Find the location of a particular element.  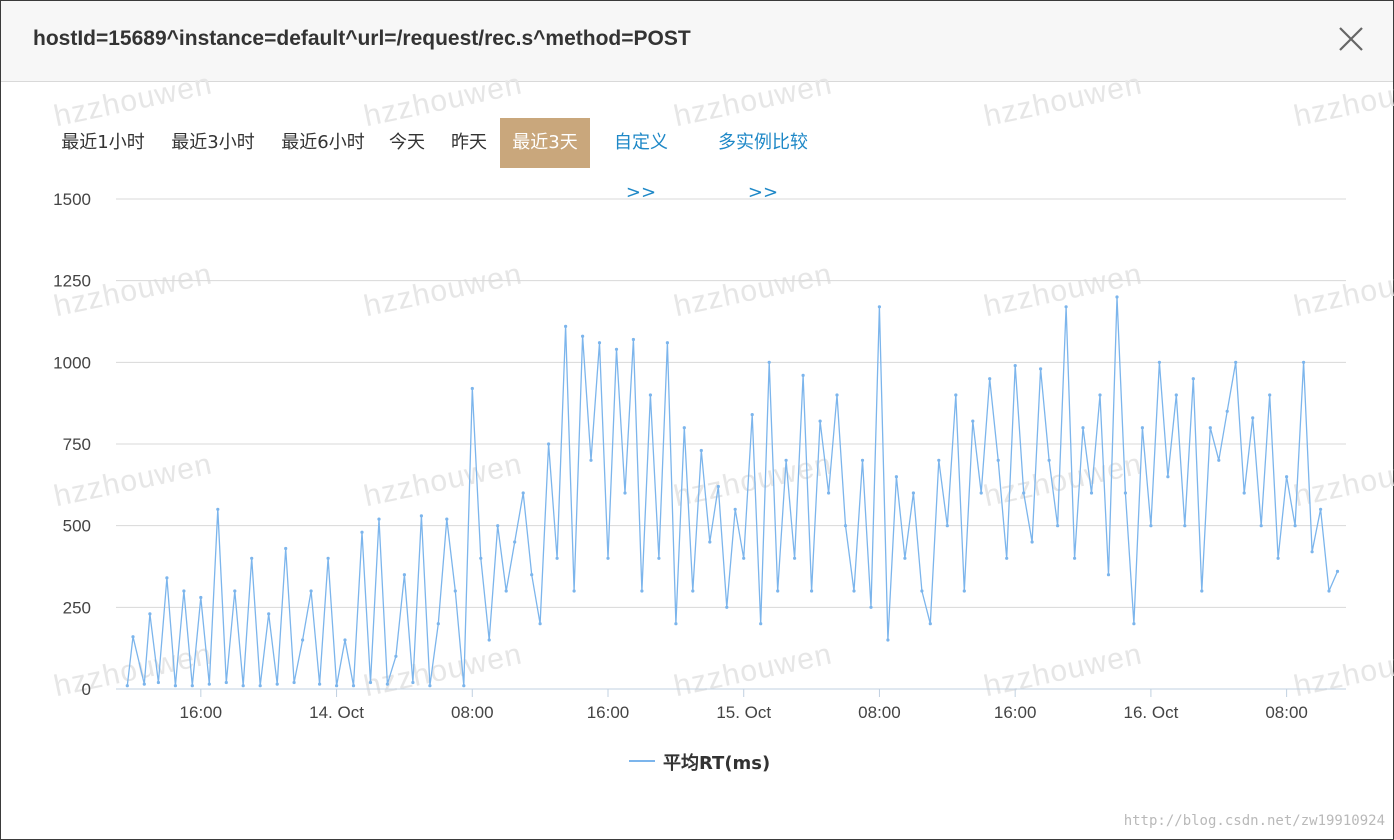

close-icon is located at coordinates (1351, 39).